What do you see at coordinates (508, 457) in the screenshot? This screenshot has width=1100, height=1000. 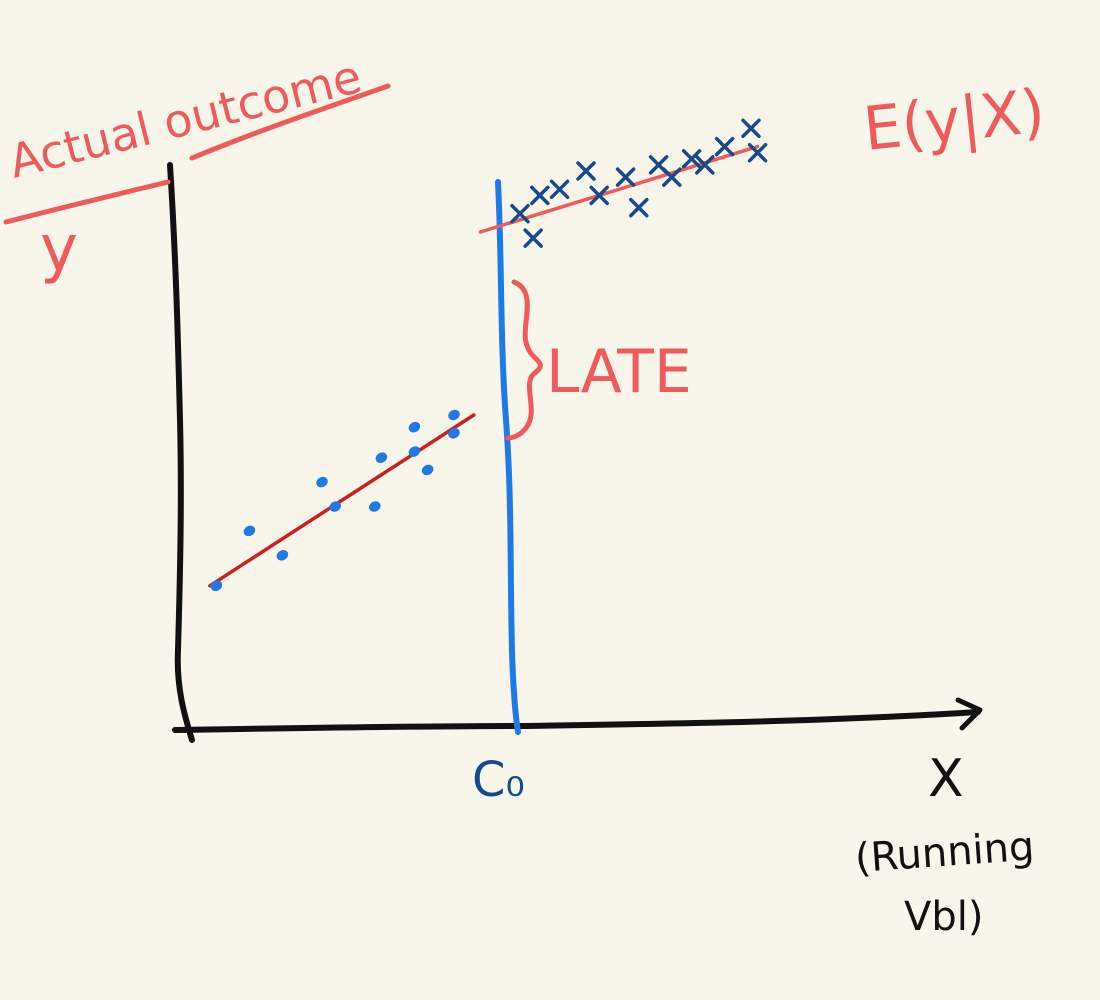 I see `cutoff-line` at bounding box center [508, 457].